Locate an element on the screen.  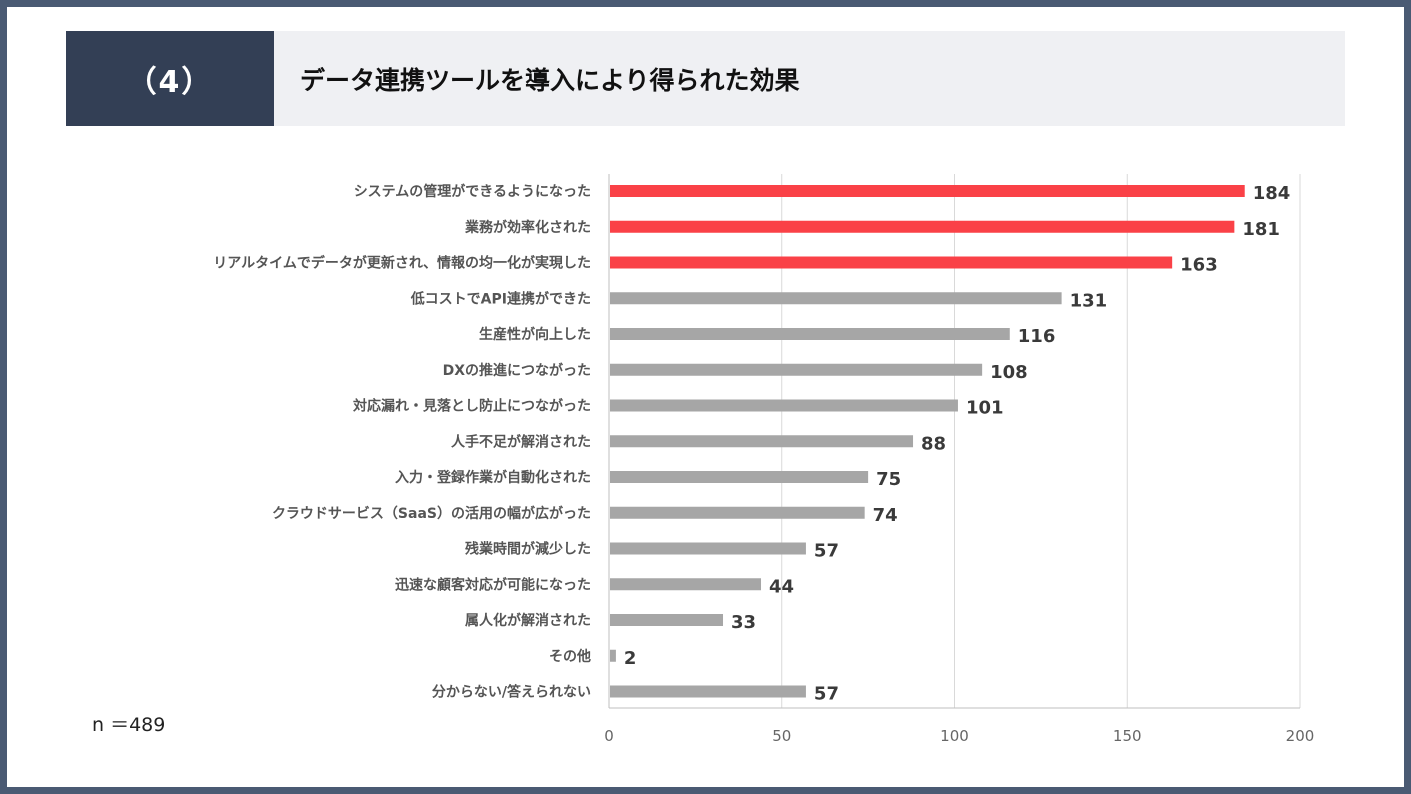
value-label: 184 is located at coordinates (1272, 193).